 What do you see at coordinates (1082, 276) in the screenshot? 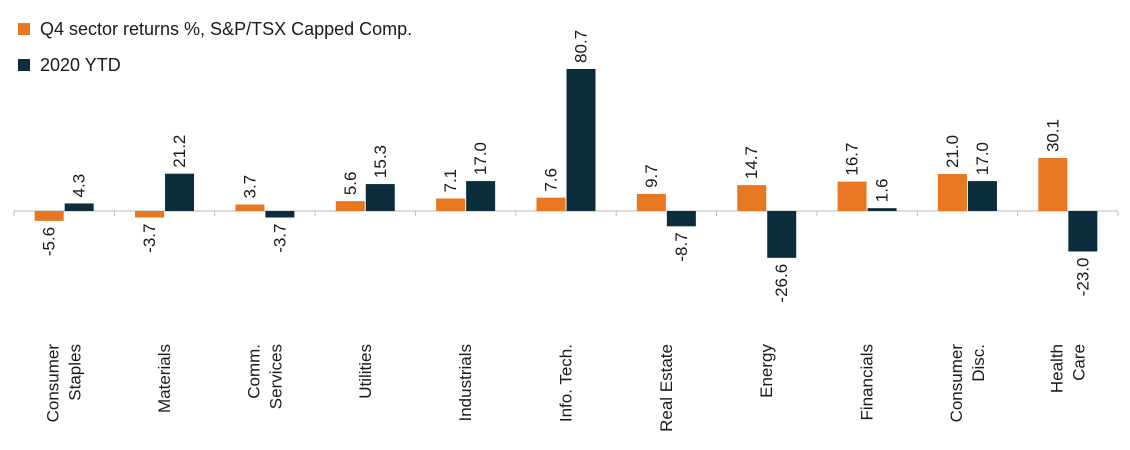
I see `data-label-ytd: -23.0` at bounding box center [1082, 276].